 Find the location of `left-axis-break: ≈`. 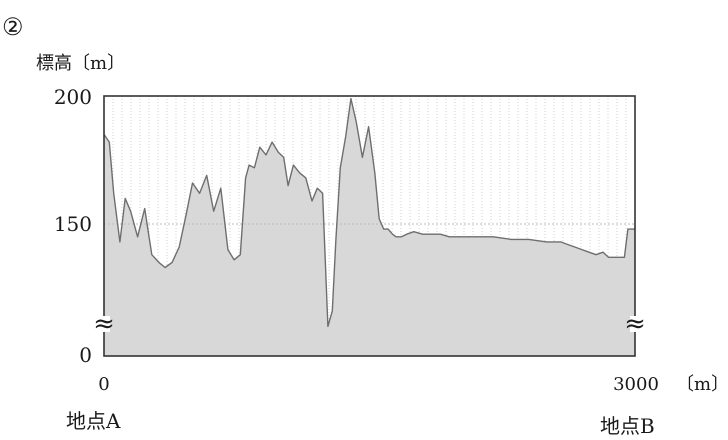

left-axis-break: ≈ is located at coordinates (104, 324).